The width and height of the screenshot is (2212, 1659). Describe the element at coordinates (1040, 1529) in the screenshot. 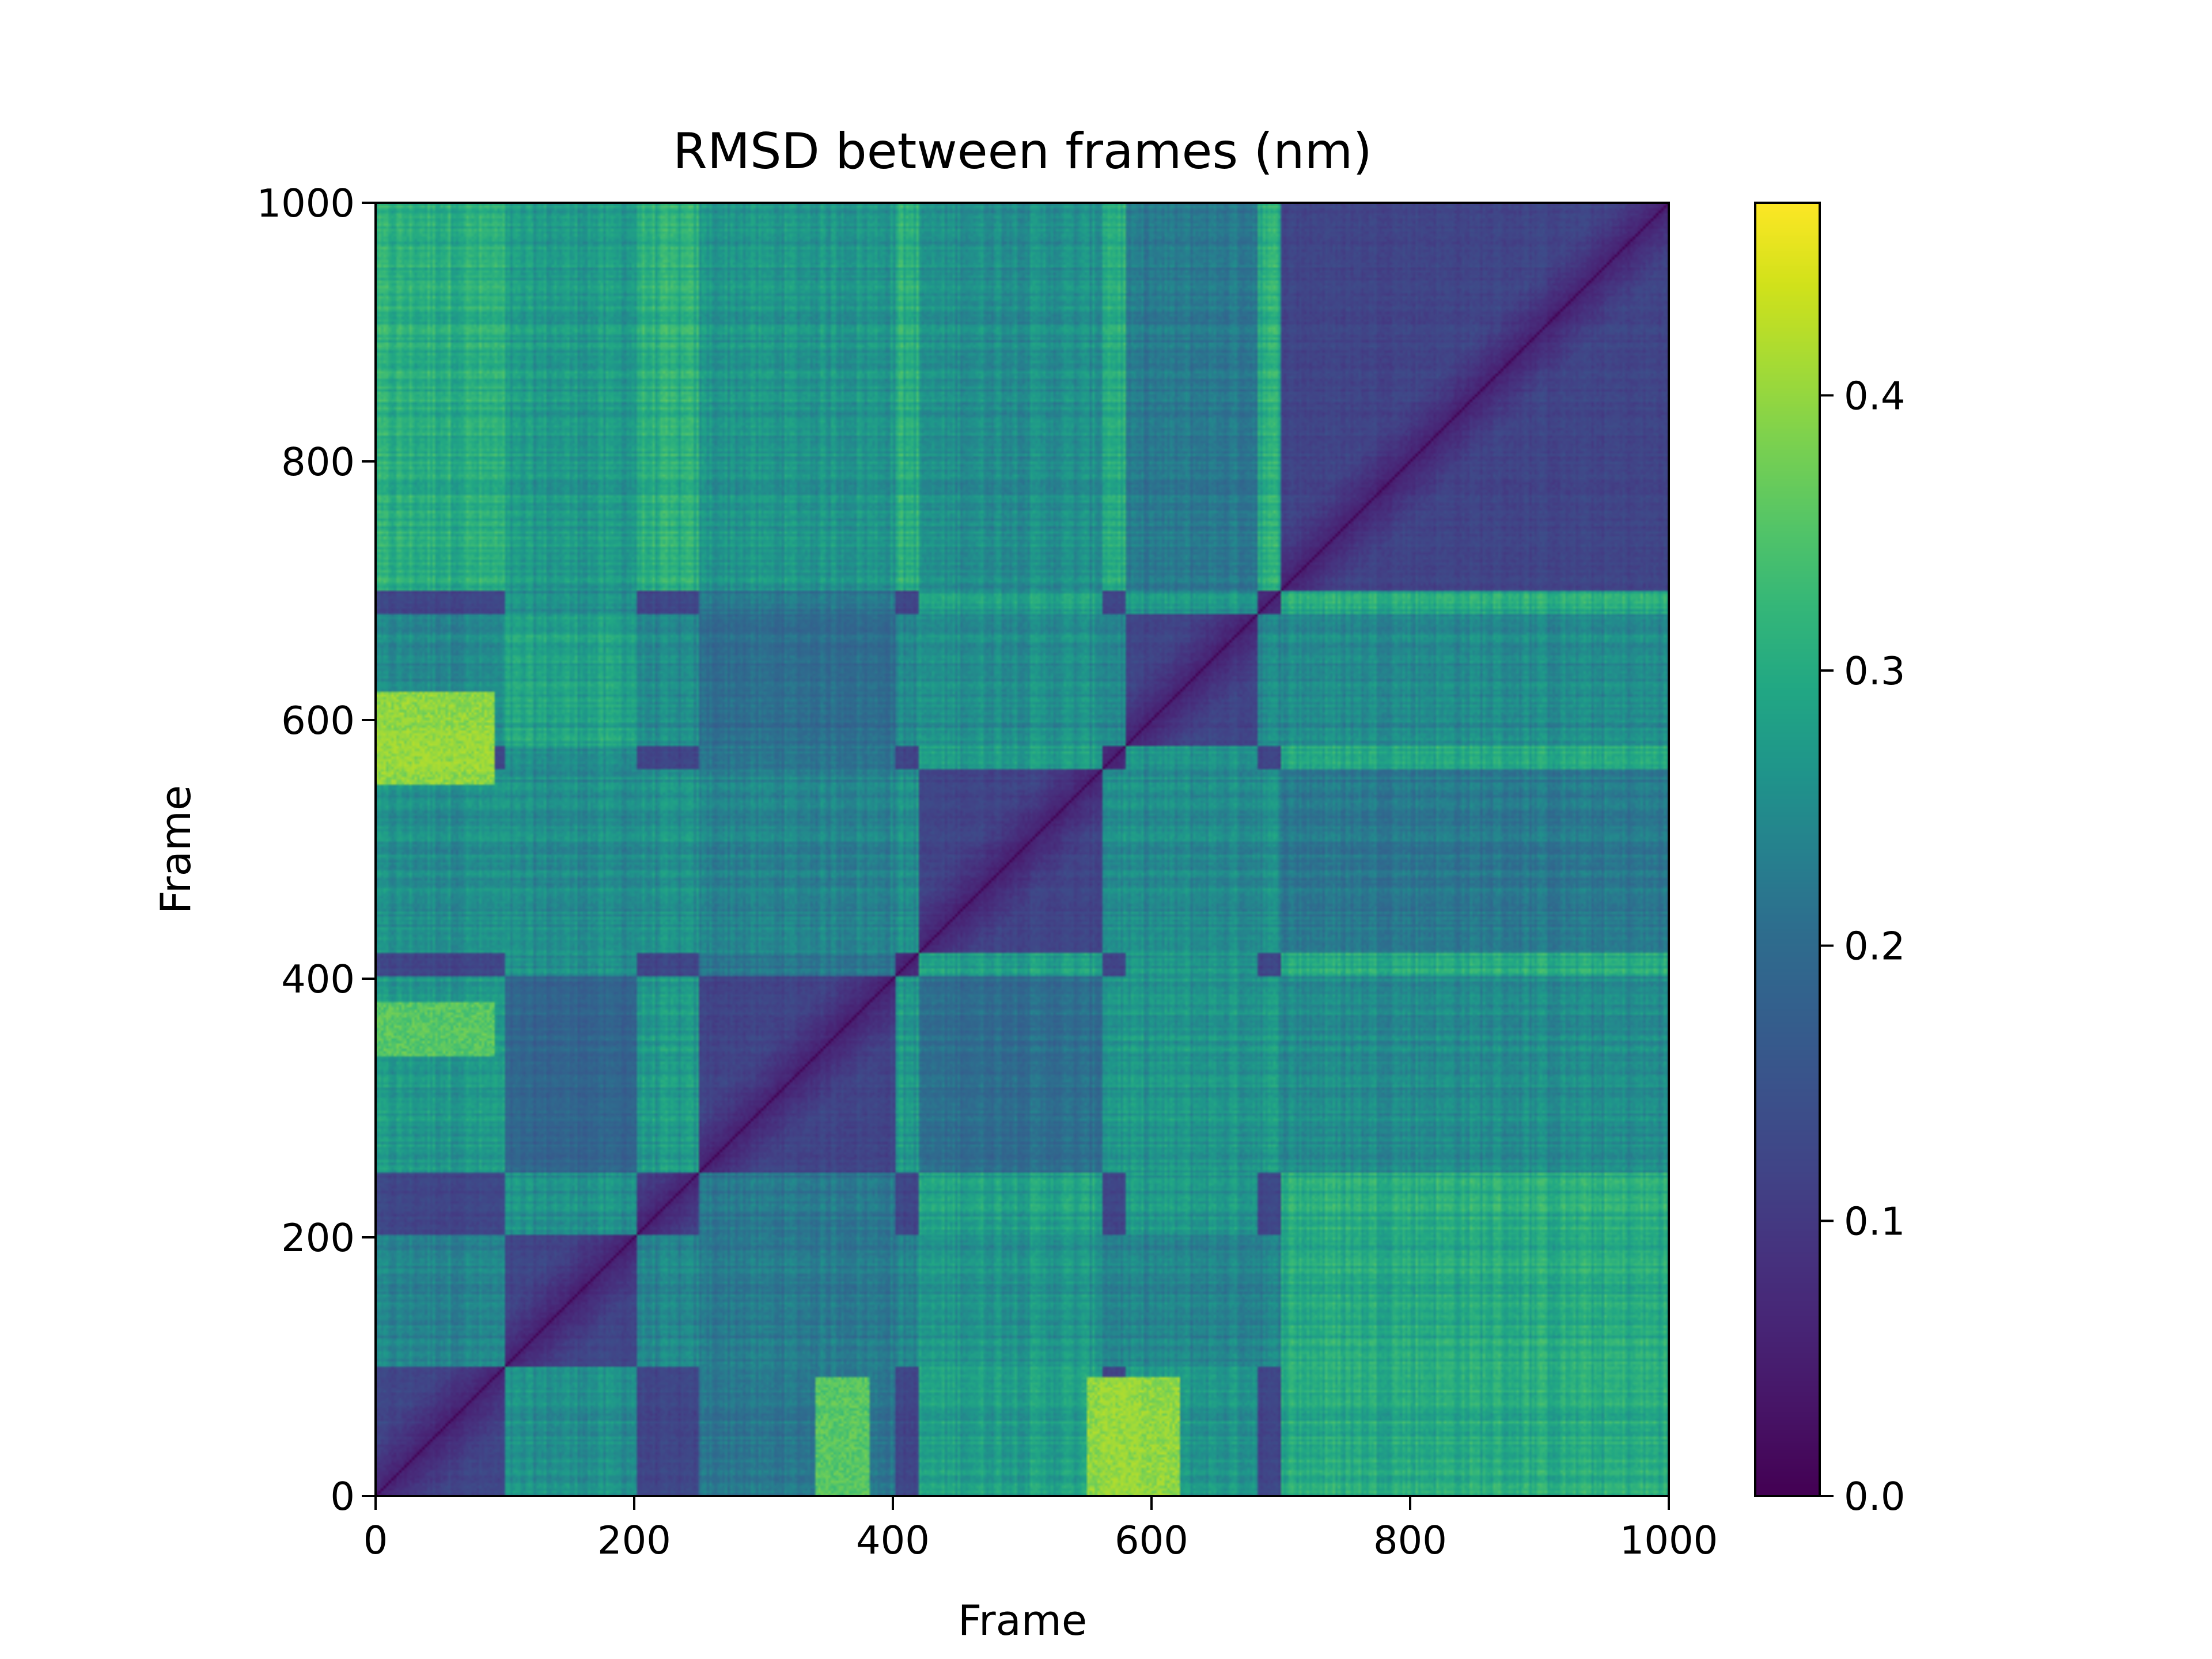

I see `x-axis: 0 200 400 600 800 1000` at that location.